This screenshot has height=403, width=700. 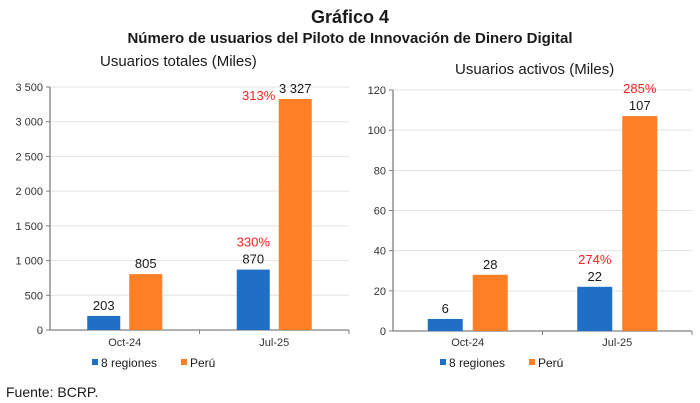 What do you see at coordinates (377, 91) in the screenshot?
I see `y-tick-label: 120` at bounding box center [377, 91].